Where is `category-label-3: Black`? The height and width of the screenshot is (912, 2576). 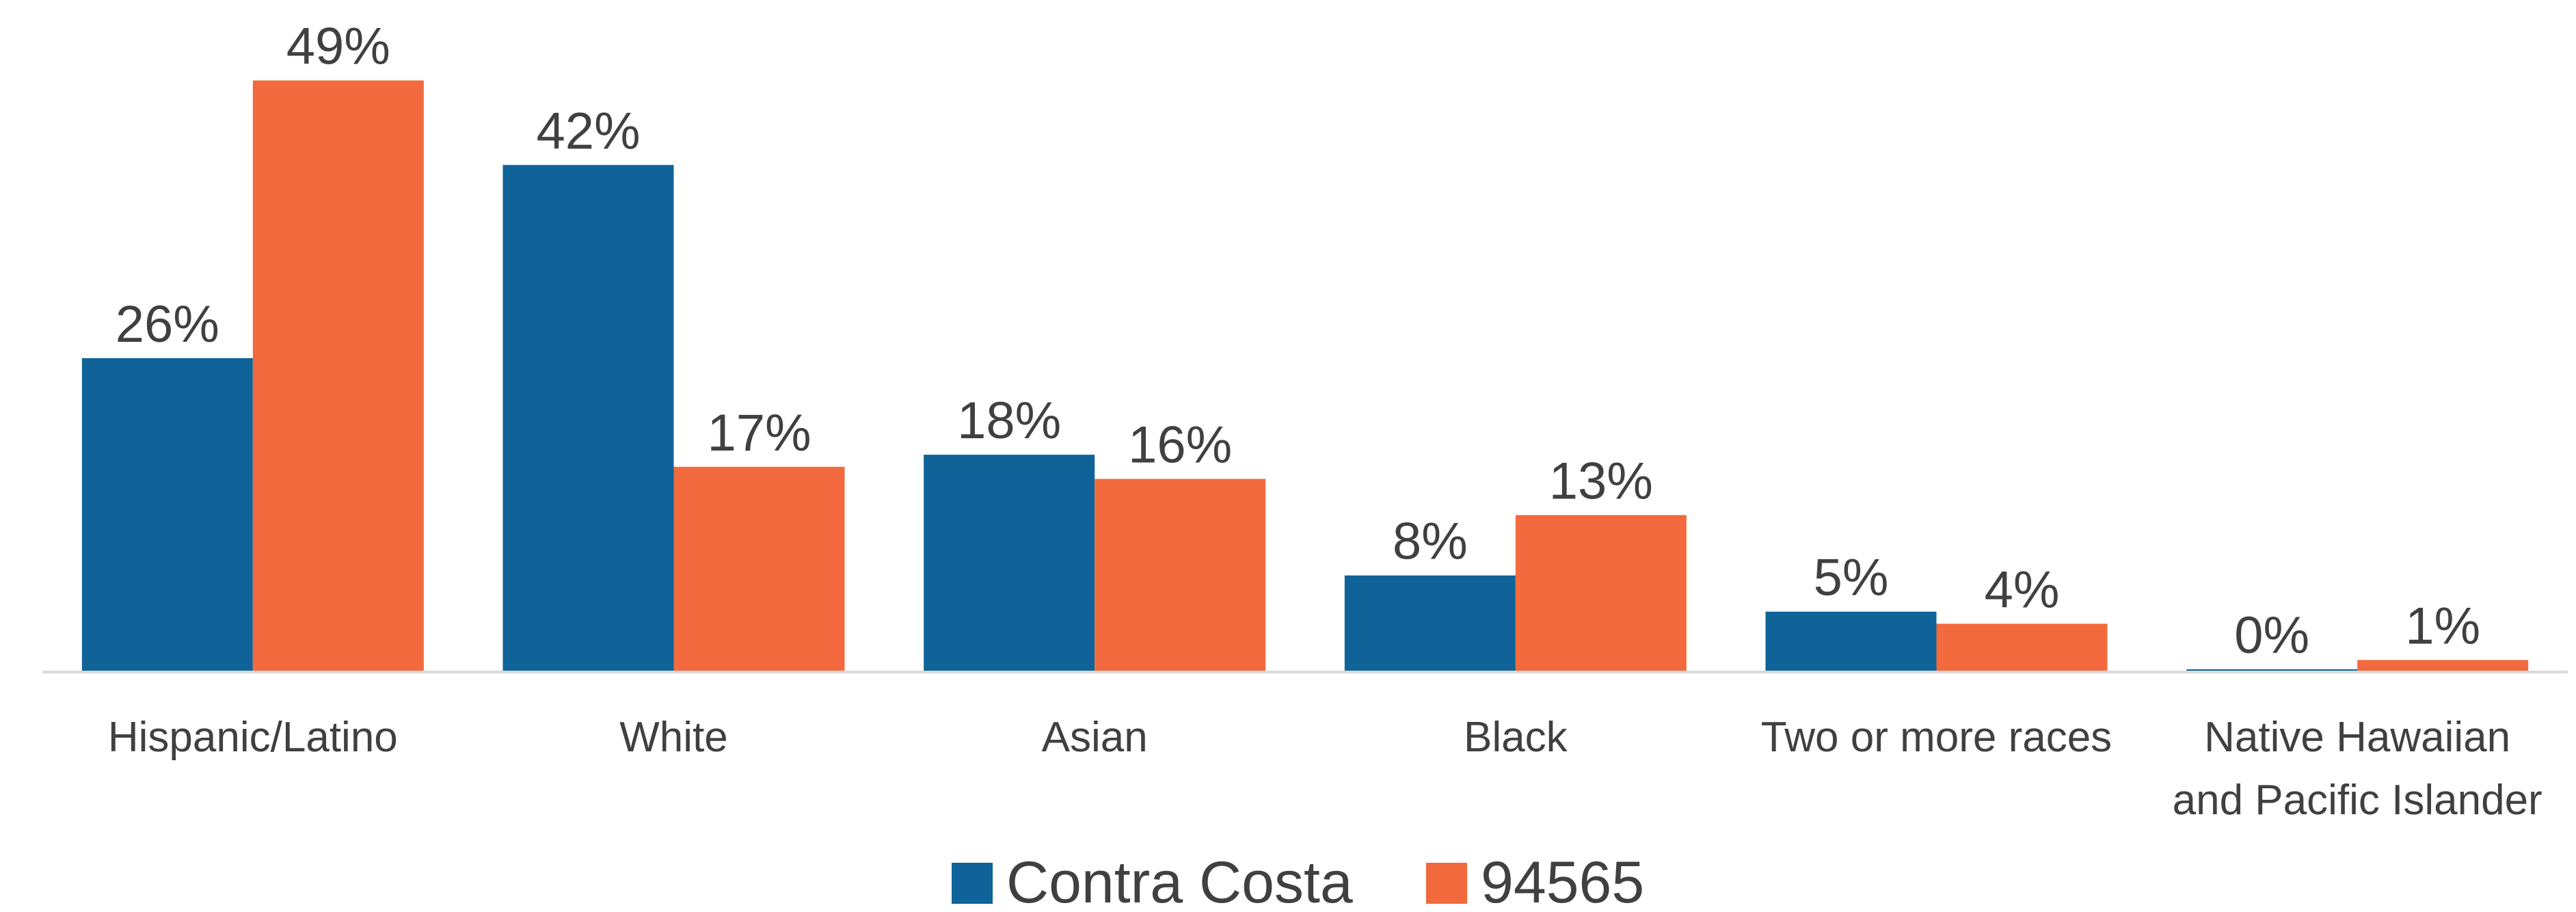
category-label-3: Black is located at coordinates (1516, 738).